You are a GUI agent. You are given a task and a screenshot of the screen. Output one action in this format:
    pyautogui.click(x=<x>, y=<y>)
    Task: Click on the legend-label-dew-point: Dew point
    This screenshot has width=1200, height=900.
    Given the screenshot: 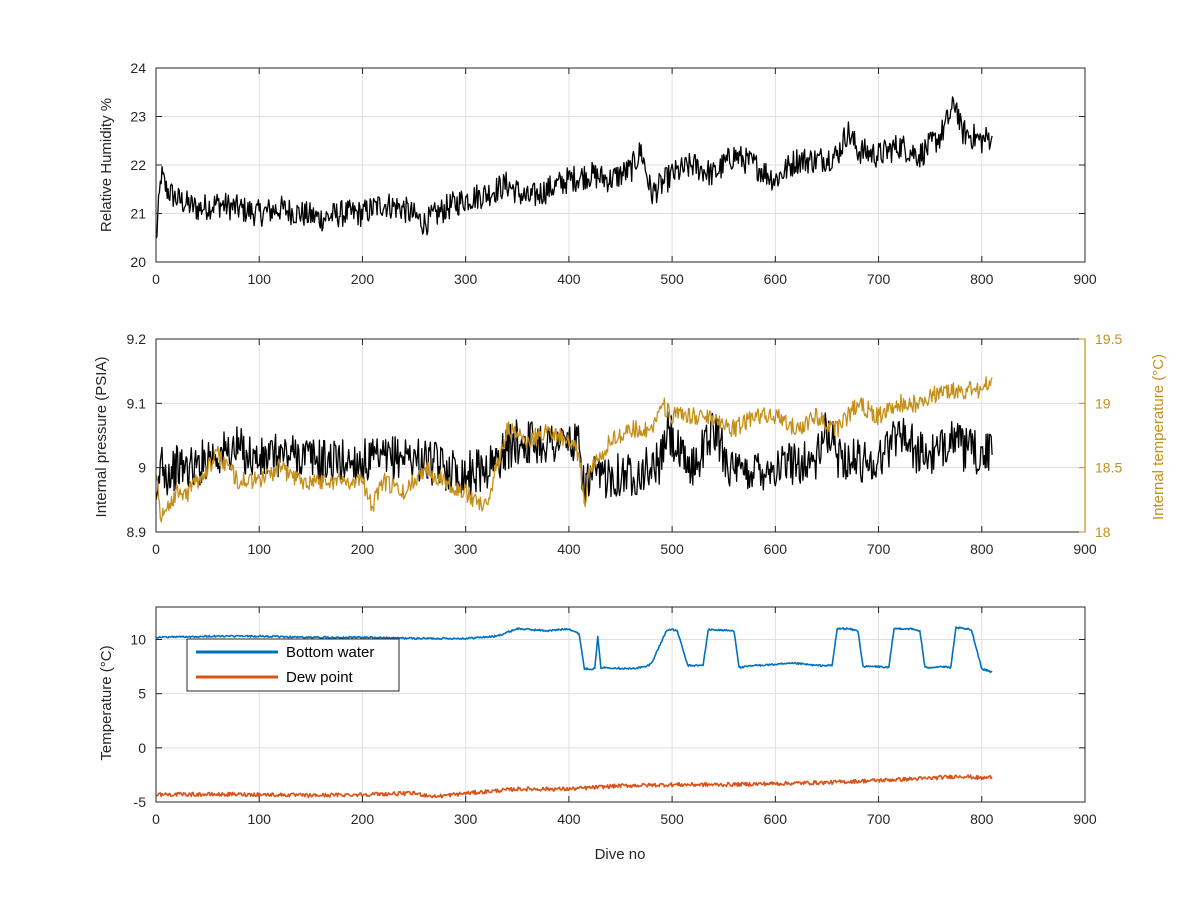 What is the action you would take?
    pyautogui.click(x=320, y=677)
    